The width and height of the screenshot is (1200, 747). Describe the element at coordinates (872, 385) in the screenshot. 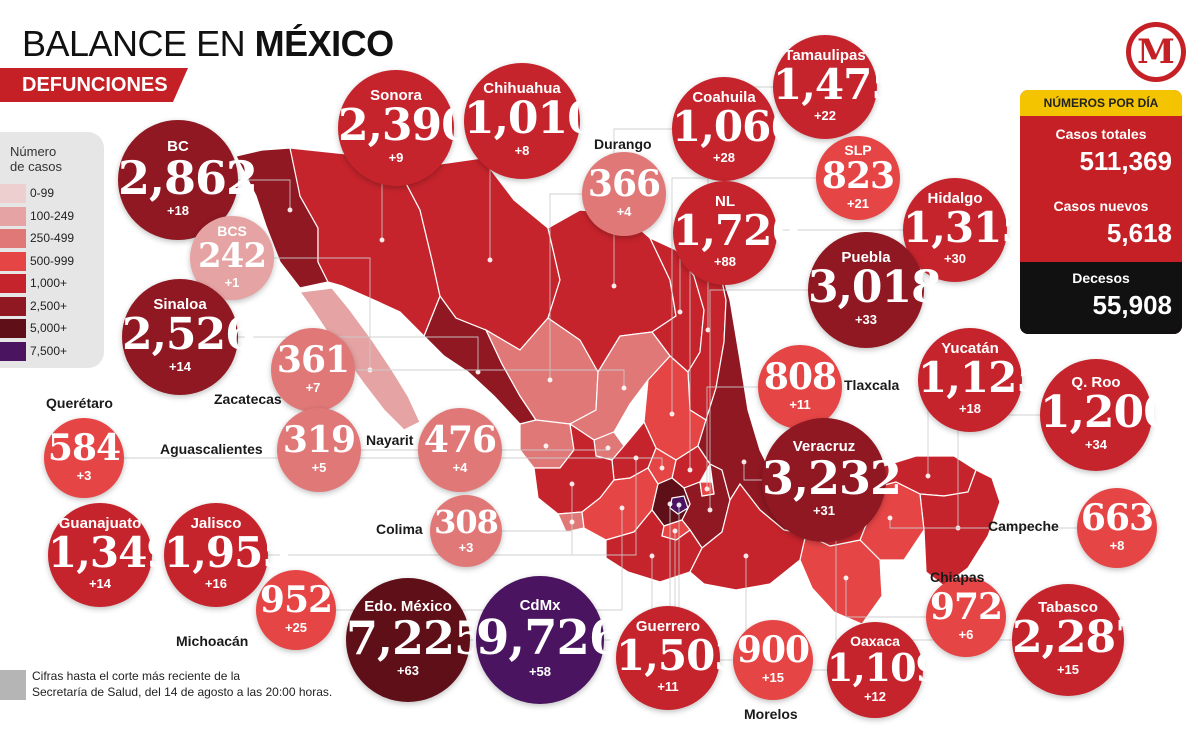

I see `state-label-tlaxcala: Tlaxcala` at that location.